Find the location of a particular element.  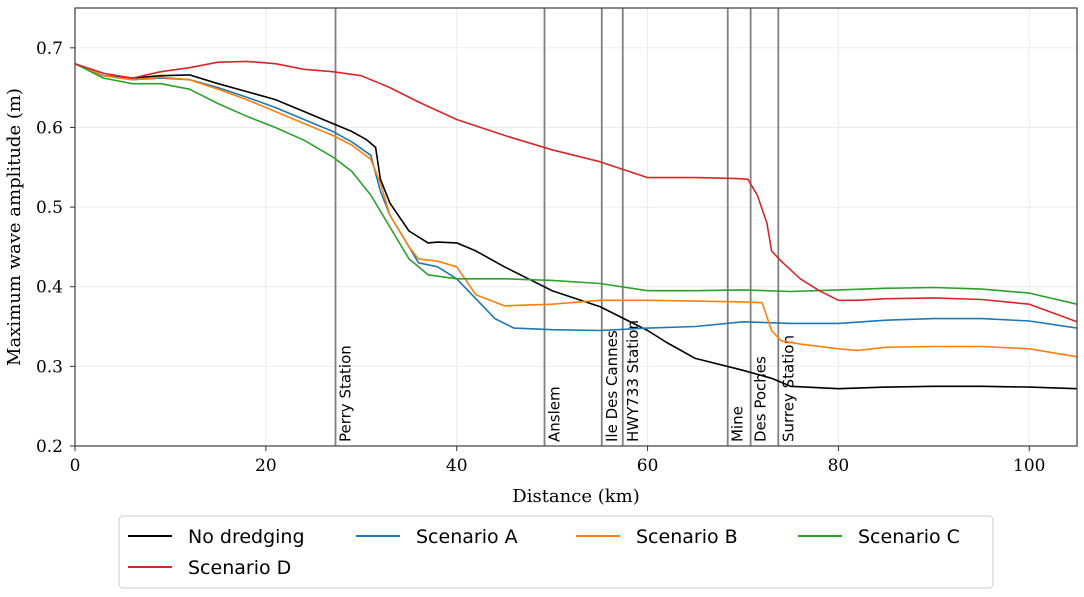

legend-label: Scenario A is located at coordinates (467, 537).